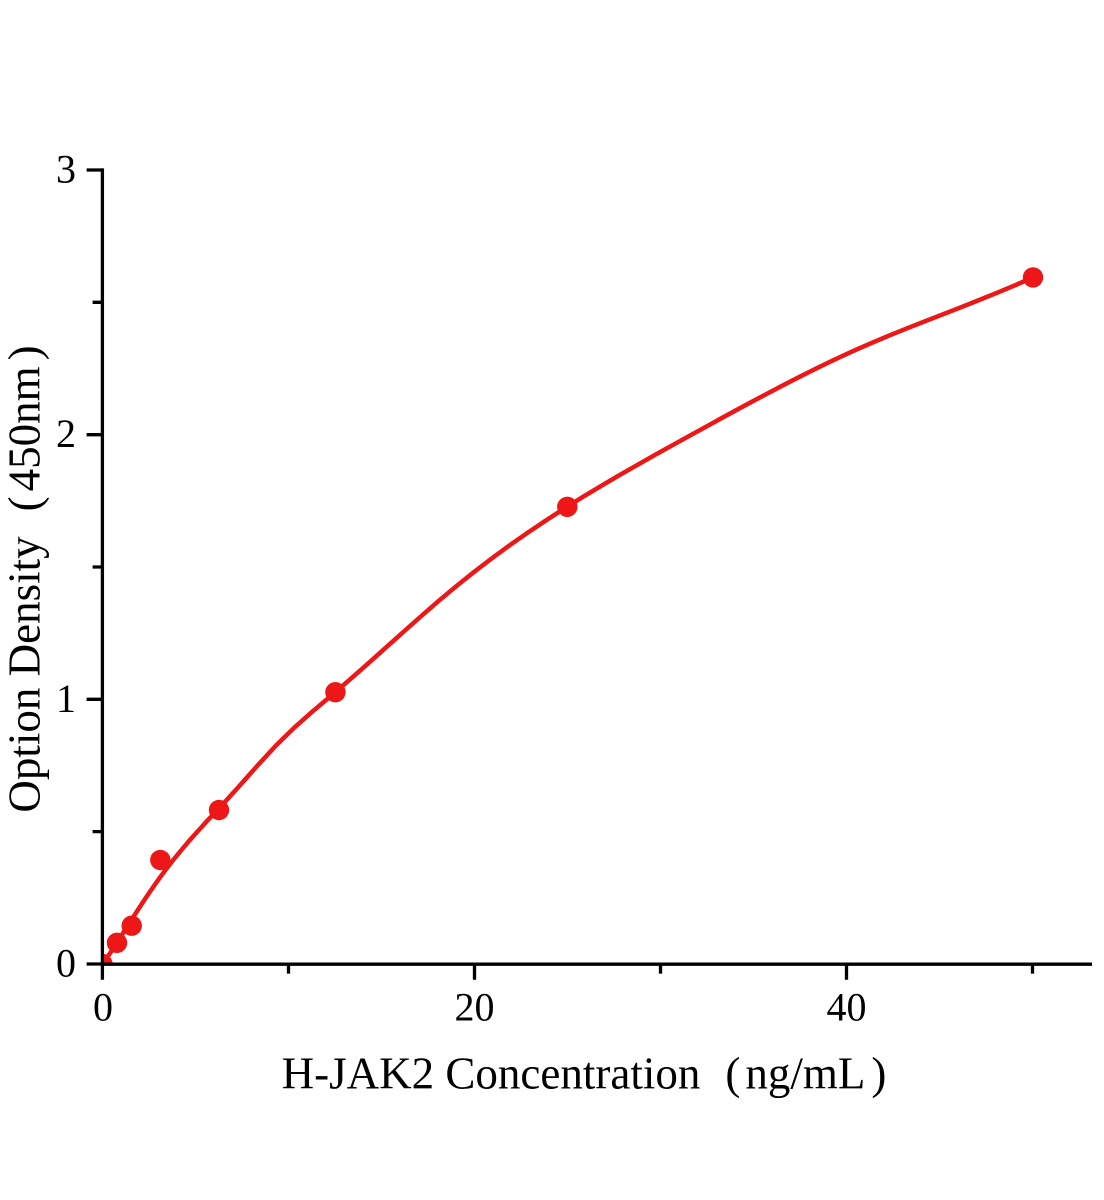  What do you see at coordinates (66, 169) in the screenshot?
I see `svg-text: 3` at bounding box center [66, 169].